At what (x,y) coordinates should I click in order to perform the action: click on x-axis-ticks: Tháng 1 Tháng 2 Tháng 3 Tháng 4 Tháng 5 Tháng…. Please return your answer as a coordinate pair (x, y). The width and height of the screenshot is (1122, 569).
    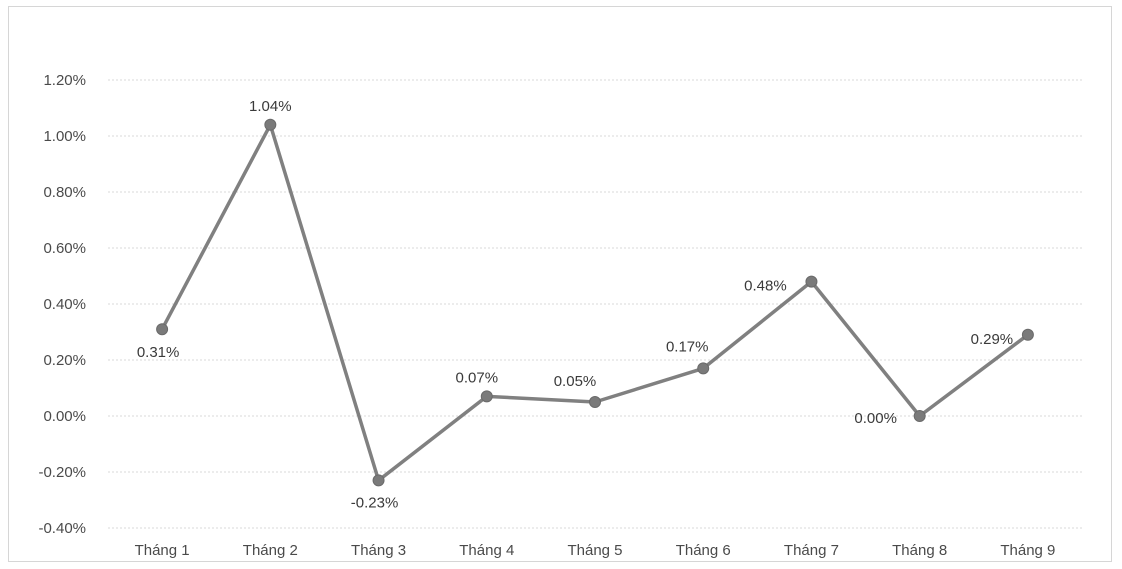
    Looking at the image, I should click on (595, 550).